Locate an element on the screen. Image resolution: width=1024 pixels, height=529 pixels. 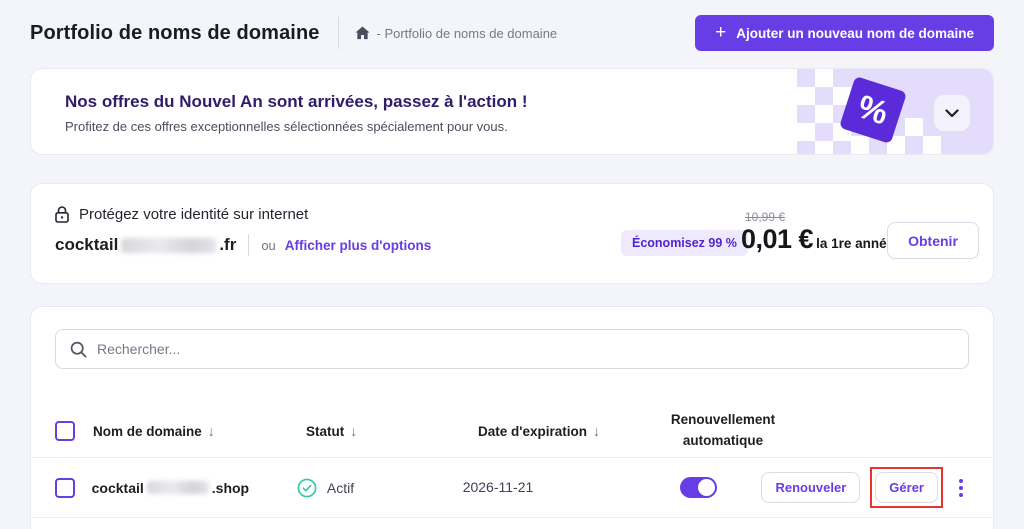
breadcrumb-label: - Portfolio de noms de domaine is located at coordinates (467, 33).